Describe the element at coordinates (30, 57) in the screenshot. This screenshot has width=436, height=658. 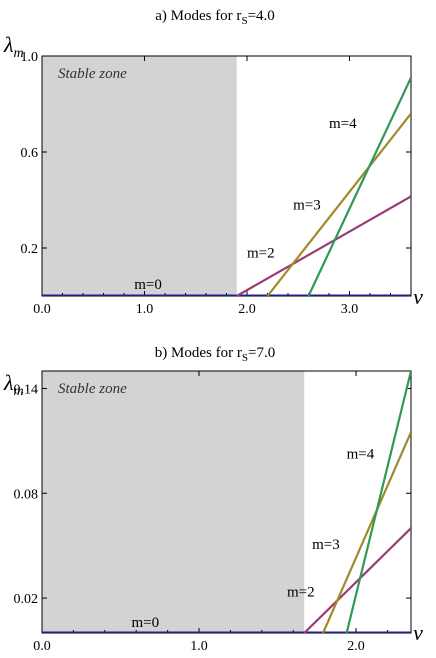
I see `y-tick-label: 1.0` at that location.